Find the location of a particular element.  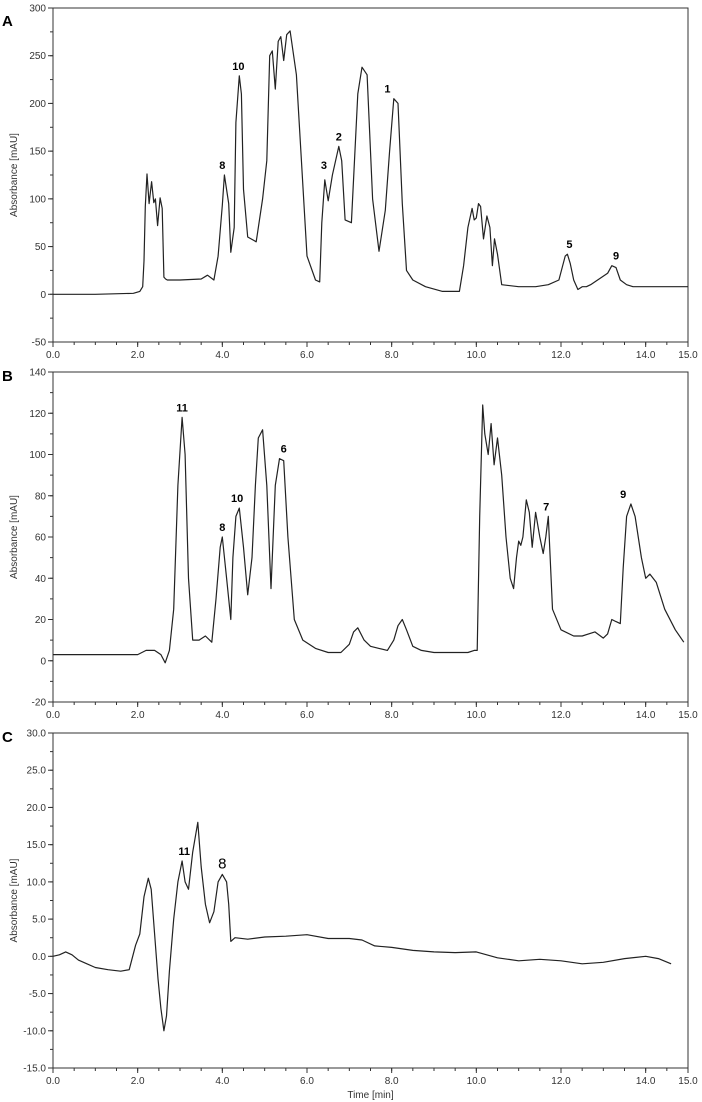

y-tick-label: 250 is located at coordinates (37, 56).